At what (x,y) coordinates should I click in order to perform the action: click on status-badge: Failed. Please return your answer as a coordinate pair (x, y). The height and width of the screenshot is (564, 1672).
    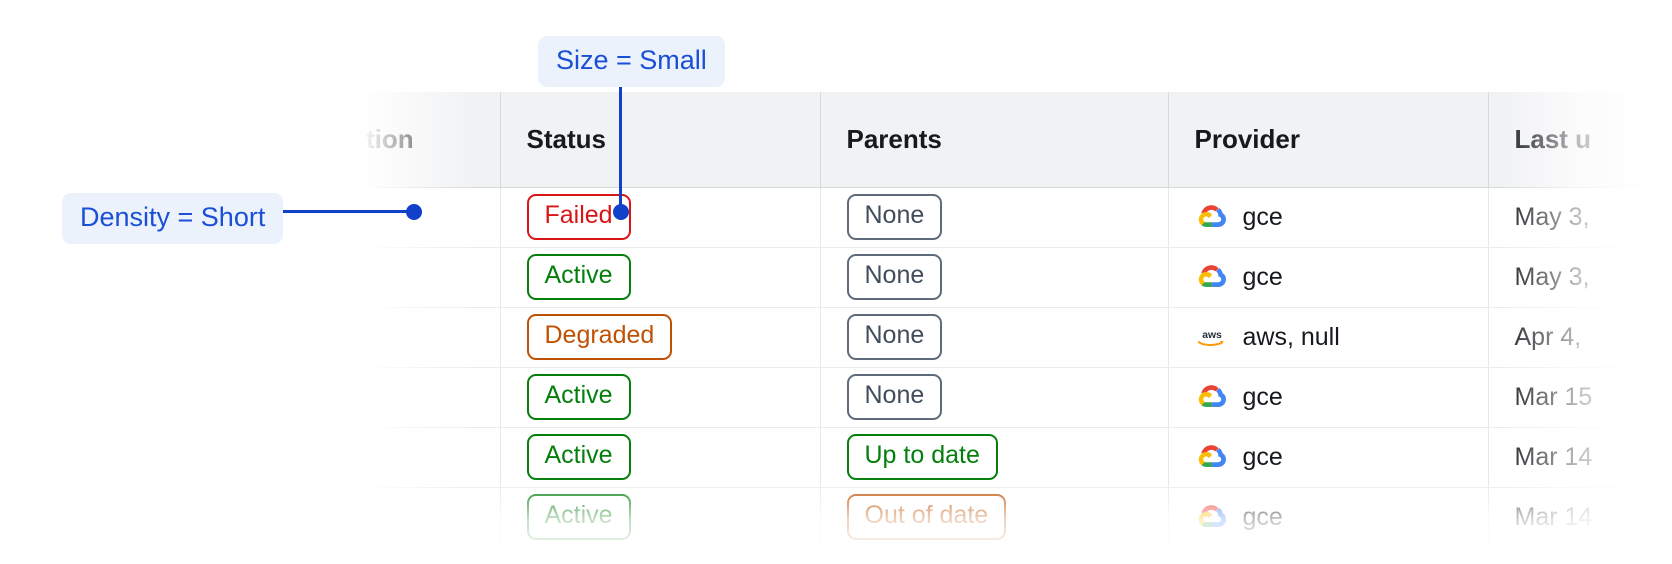
    Looking at the image, I should click on (578, 217).